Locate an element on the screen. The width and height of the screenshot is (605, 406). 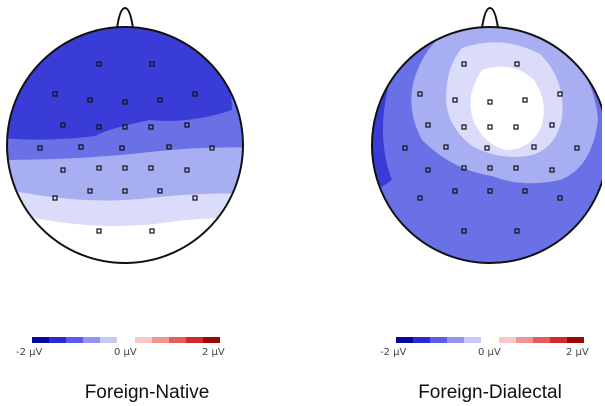
condition-label: Foreign-Native is located at coordinates (147, 392).